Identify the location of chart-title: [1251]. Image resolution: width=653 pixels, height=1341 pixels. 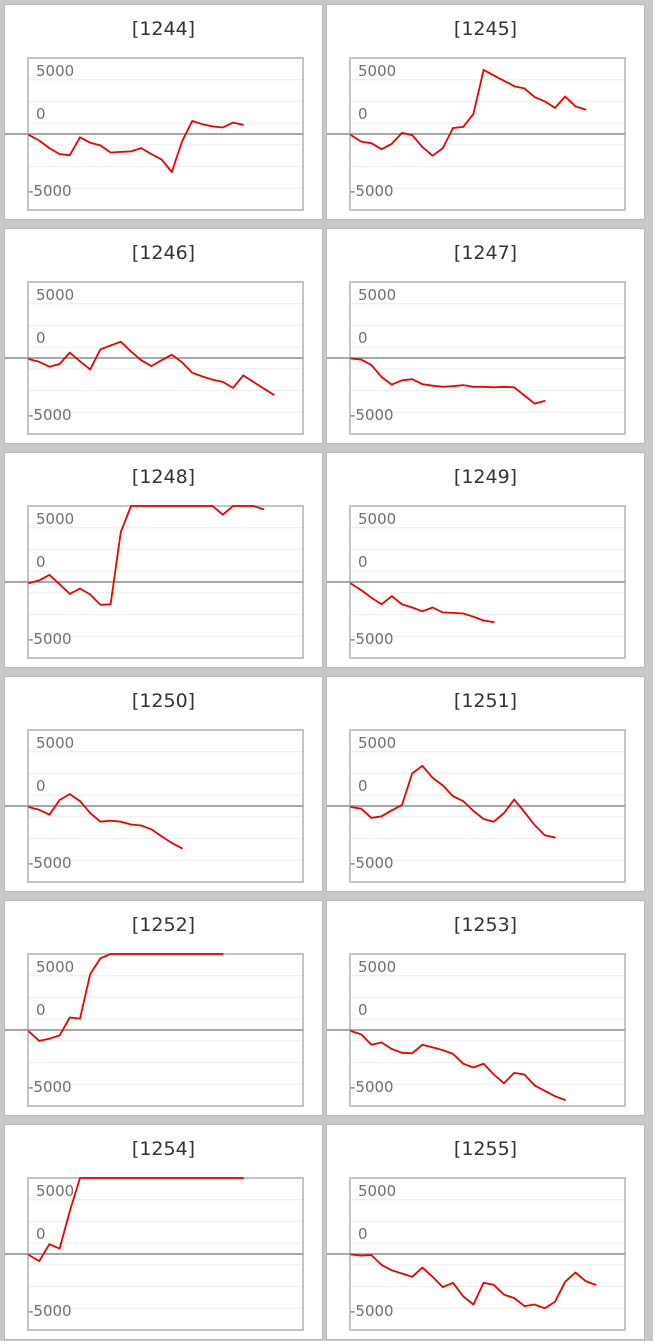
(485, 701).